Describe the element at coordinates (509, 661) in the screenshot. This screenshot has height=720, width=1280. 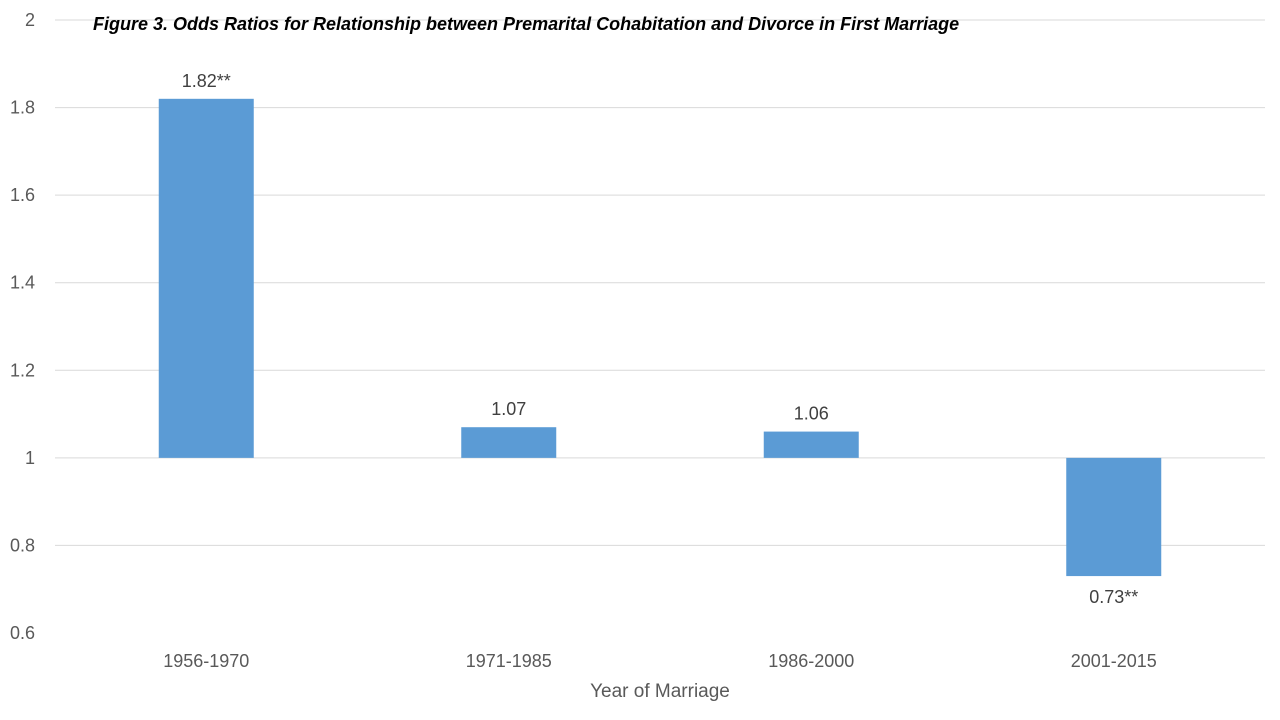
I see `x-tick-label: 1971-1985` at that location.